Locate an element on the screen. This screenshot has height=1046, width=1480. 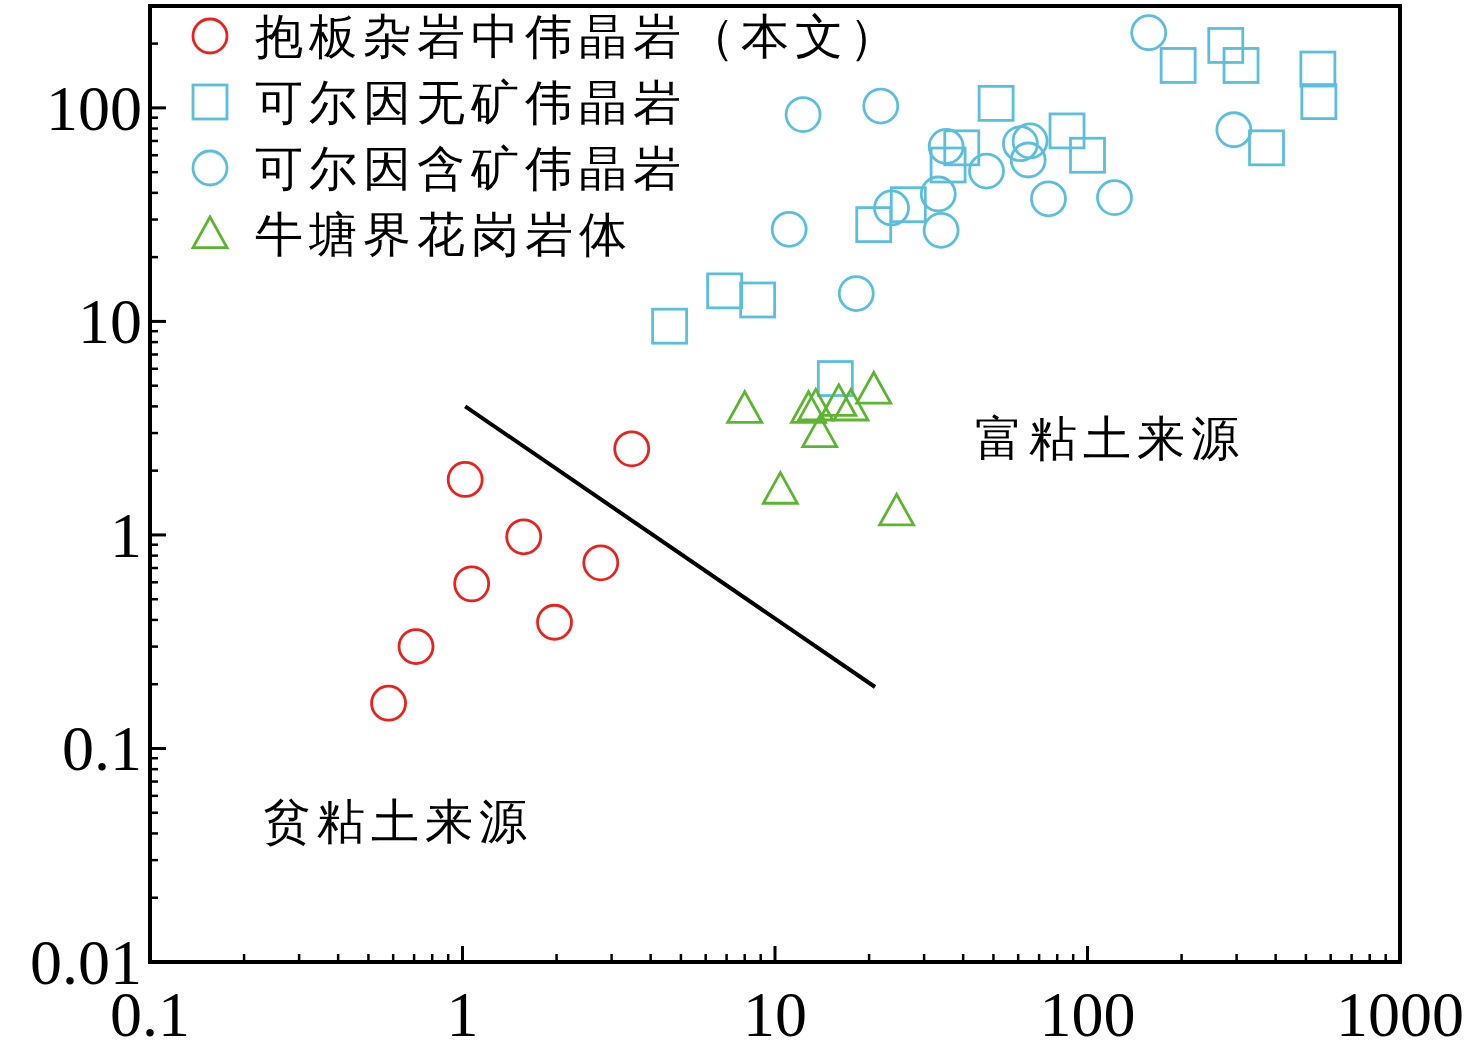
x-tick-label: 1000 is located at coordinates (1400, 1012).